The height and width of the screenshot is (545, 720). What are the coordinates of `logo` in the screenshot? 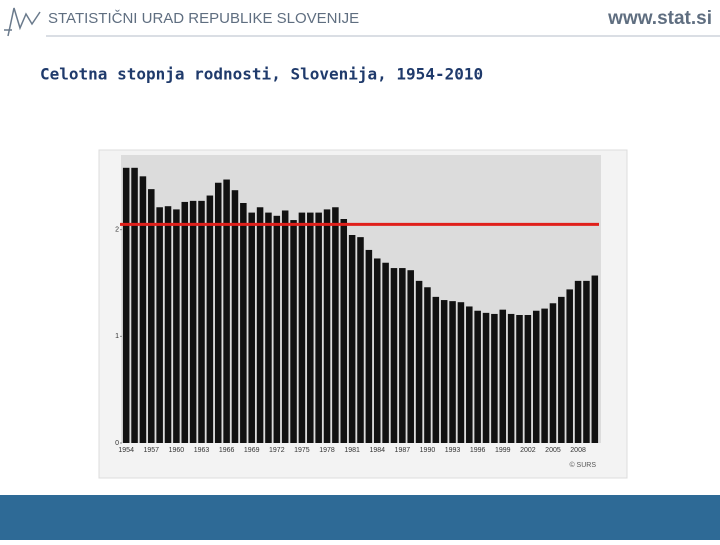 It's located at (22, 22).